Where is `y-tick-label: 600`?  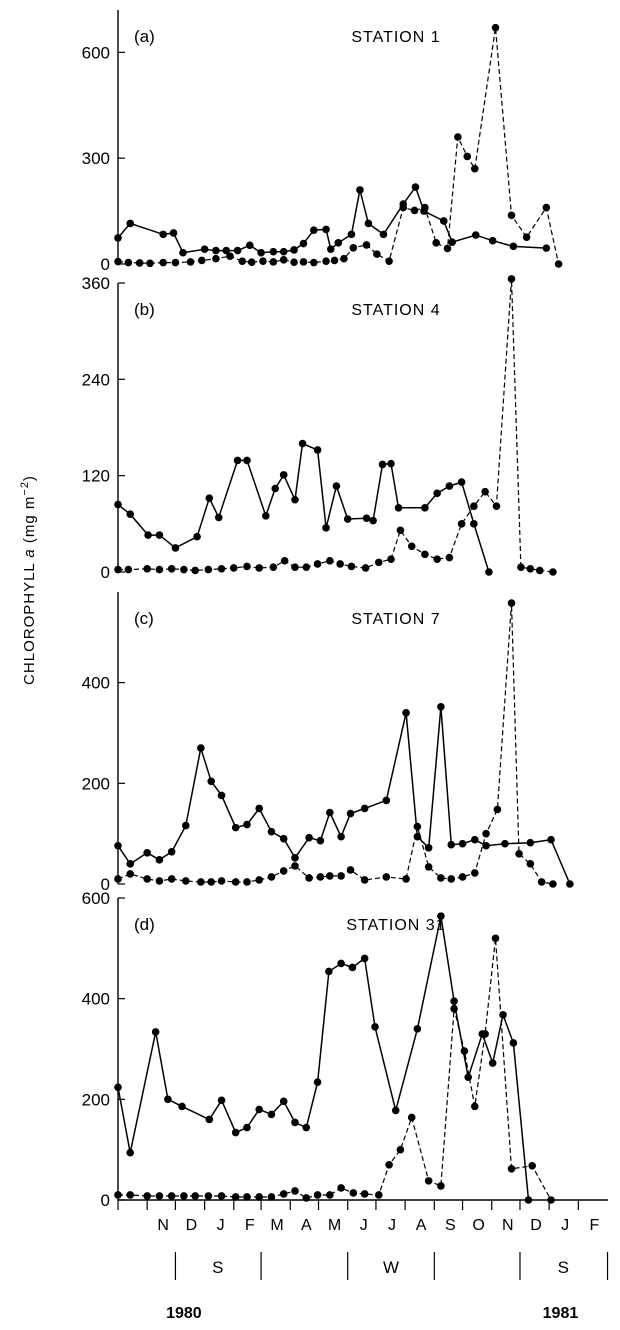 y-tick-label: 600 is located at coordinates (96, 898).